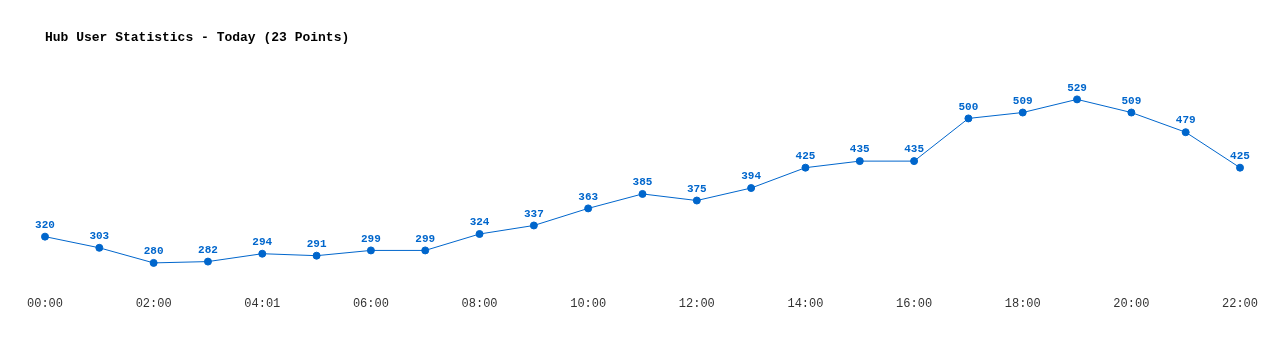 Image resolution: width=1280 pixels, height=350 pixels. What do you see at coordinates (370, 303) in the screenshot?
I see `x-tick-label: 06:00` at bounding box center [370, 303].